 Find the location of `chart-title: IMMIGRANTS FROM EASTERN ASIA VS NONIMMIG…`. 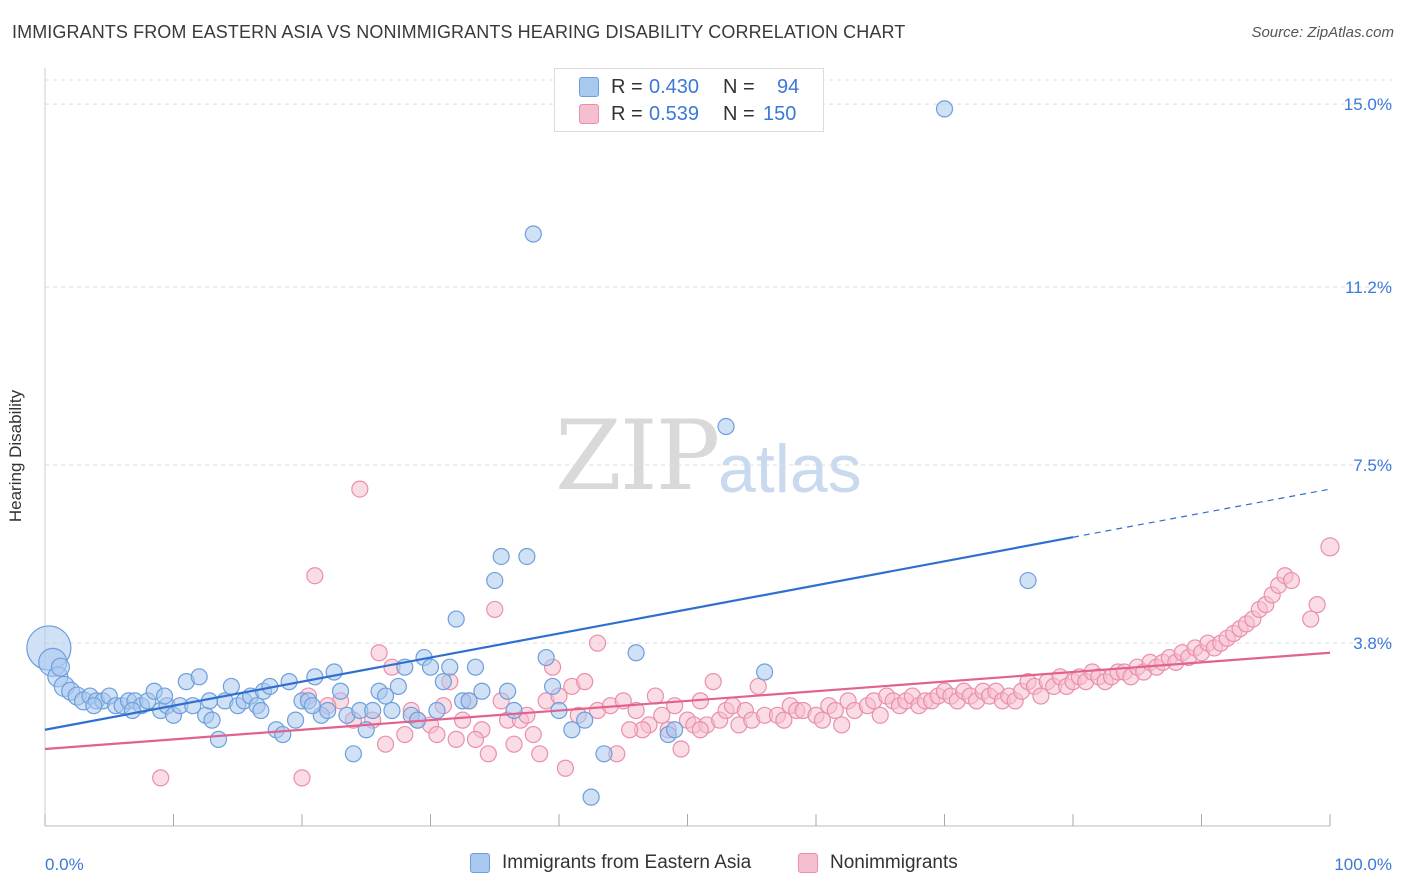

chart-title: IMMIGRANTS FROM EASTERN ASIA VS NONIMMIG… is located at coordinates (459, 32).